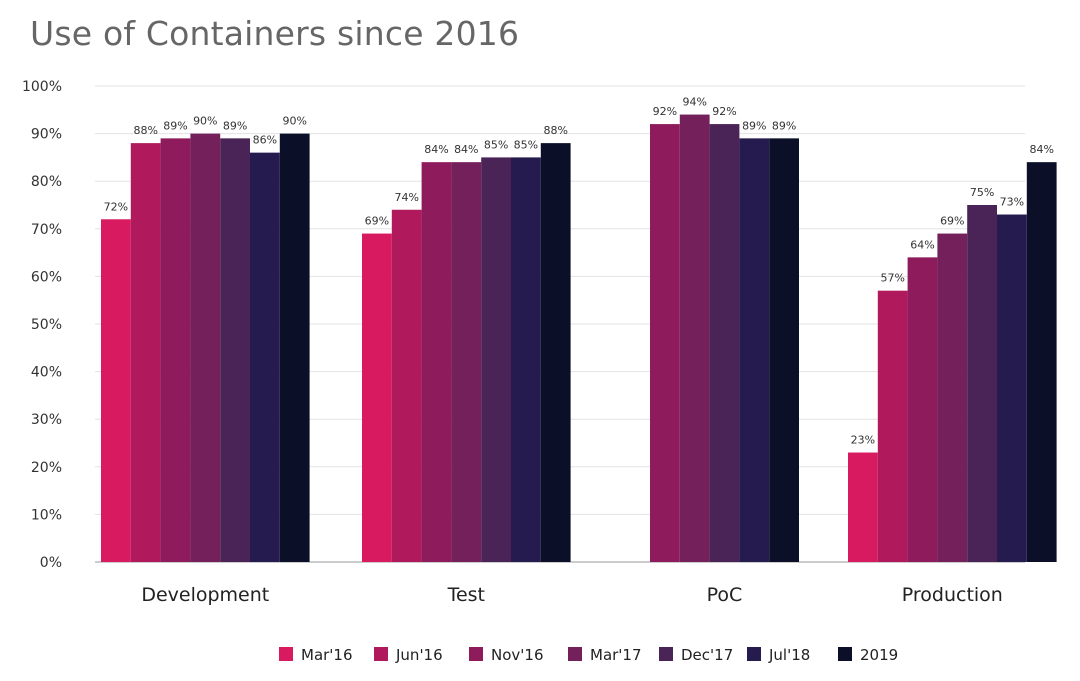 Image resolution: width=1080 pixels, height=681 pixels. Describe the element at coordinates (922, 244) in the screenshot. I see `data-label: 64%` at that location.